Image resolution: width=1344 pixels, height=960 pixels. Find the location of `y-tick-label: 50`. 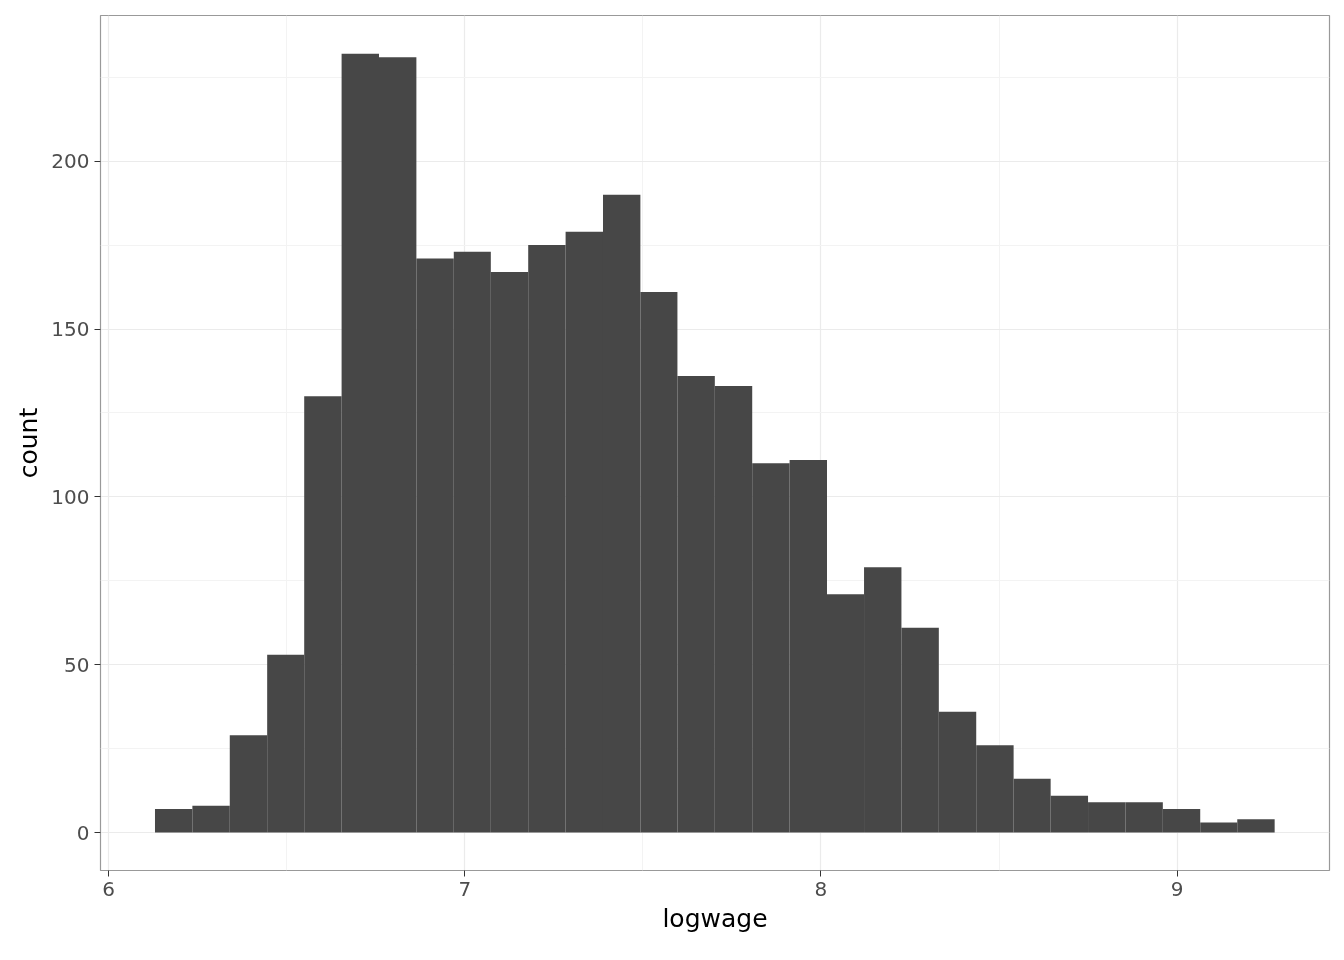

y-tick-label: 50 is located at coordinates (77, 664).